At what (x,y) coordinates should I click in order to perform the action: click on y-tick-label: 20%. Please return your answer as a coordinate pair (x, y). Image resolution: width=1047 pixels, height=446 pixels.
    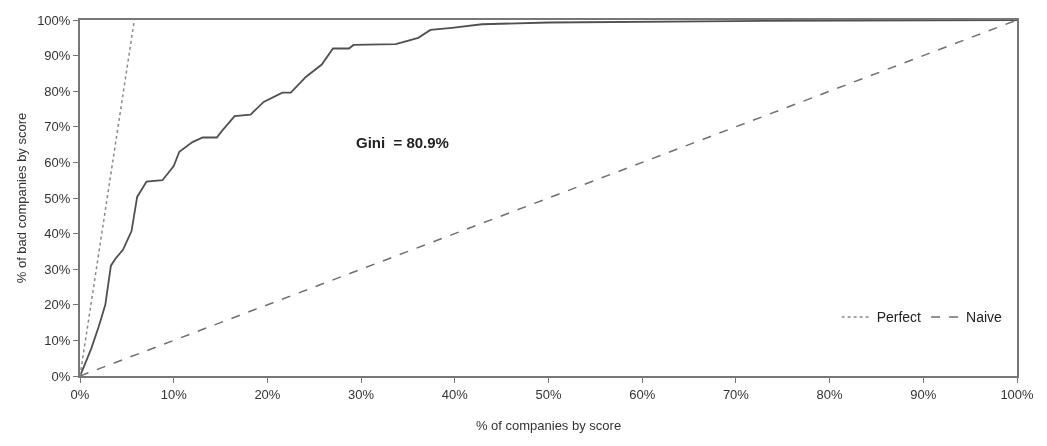
    Looking at the image, I should click on (57, 305).